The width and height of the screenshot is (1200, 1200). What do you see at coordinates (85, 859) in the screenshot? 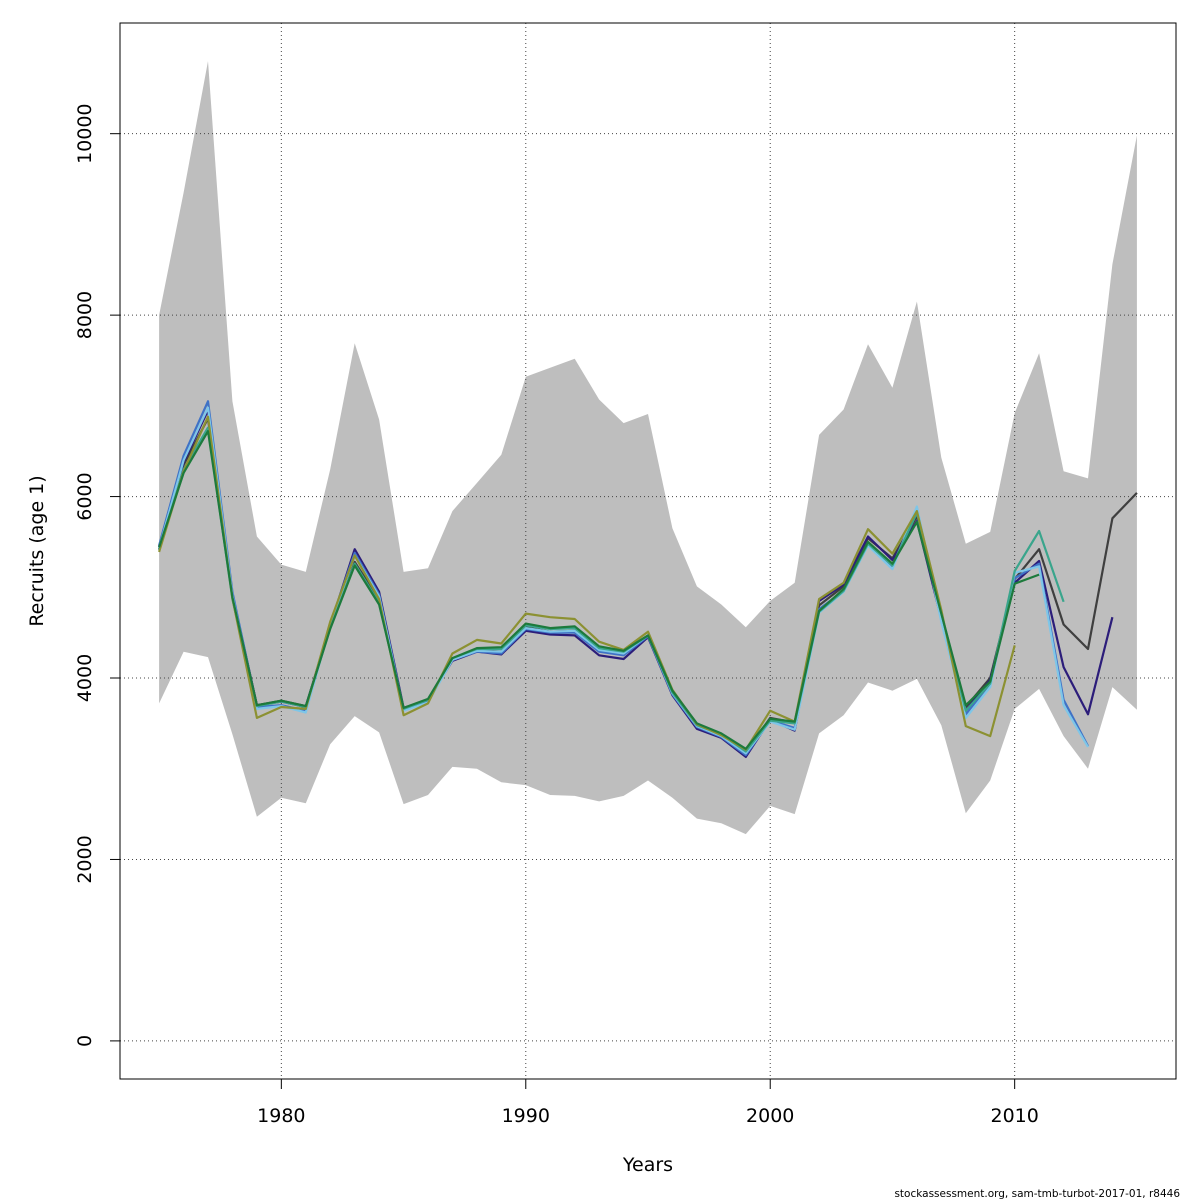
I see `y-tick-label: 2000` at bounding box center [85, 859].